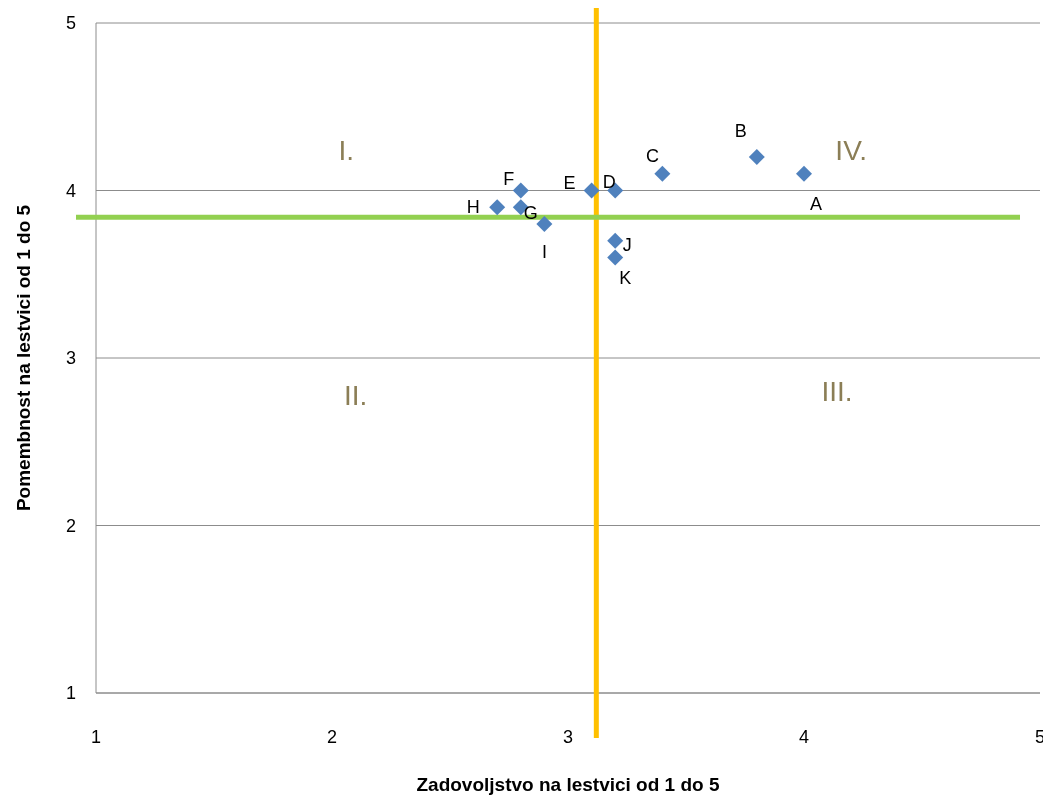 This screenshot has height=800, width=1051. What do you see at coordinates (851, 151) in the screenshot?
I see `annotation: IV.` at bounding box center [851, 151].